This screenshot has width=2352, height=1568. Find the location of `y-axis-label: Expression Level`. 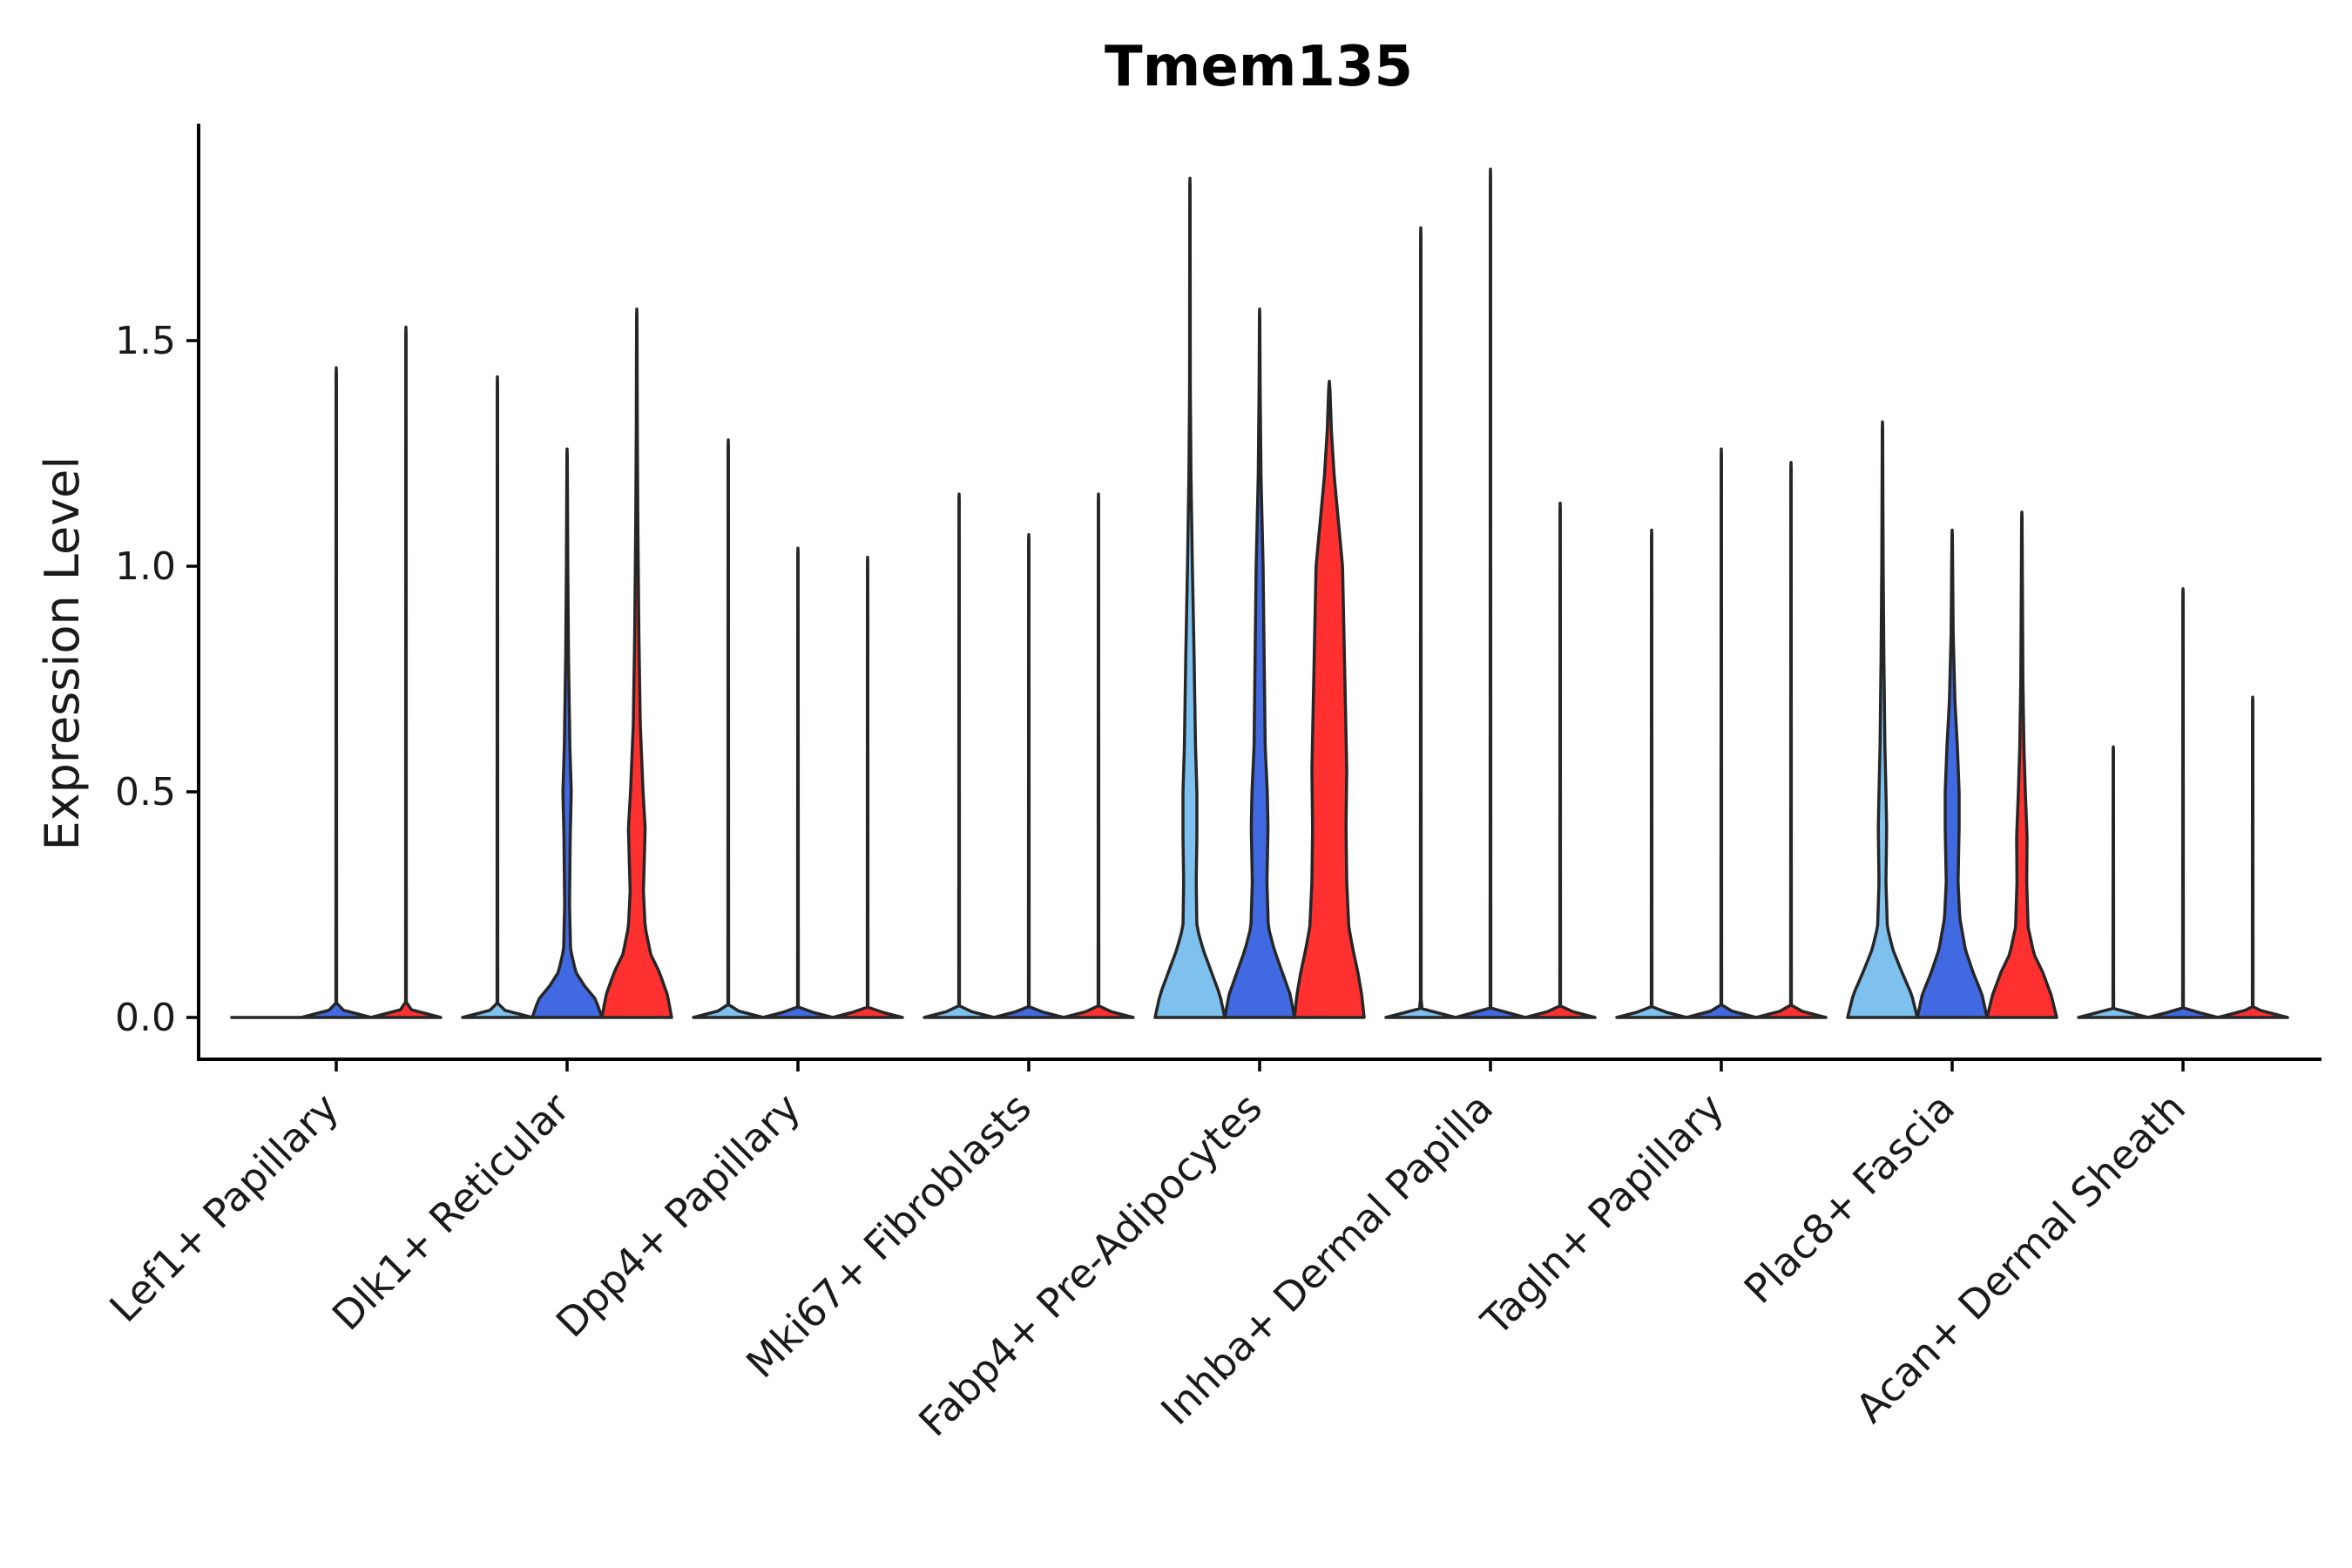

y-axis-label: Expression Level is located at coordinates (62, 653).